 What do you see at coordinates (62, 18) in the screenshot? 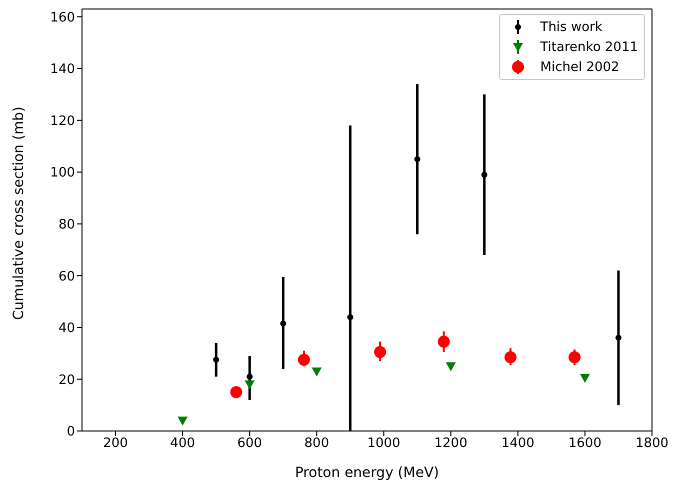
I see `y-tick-label: 160` at bounding box center [62, 18].